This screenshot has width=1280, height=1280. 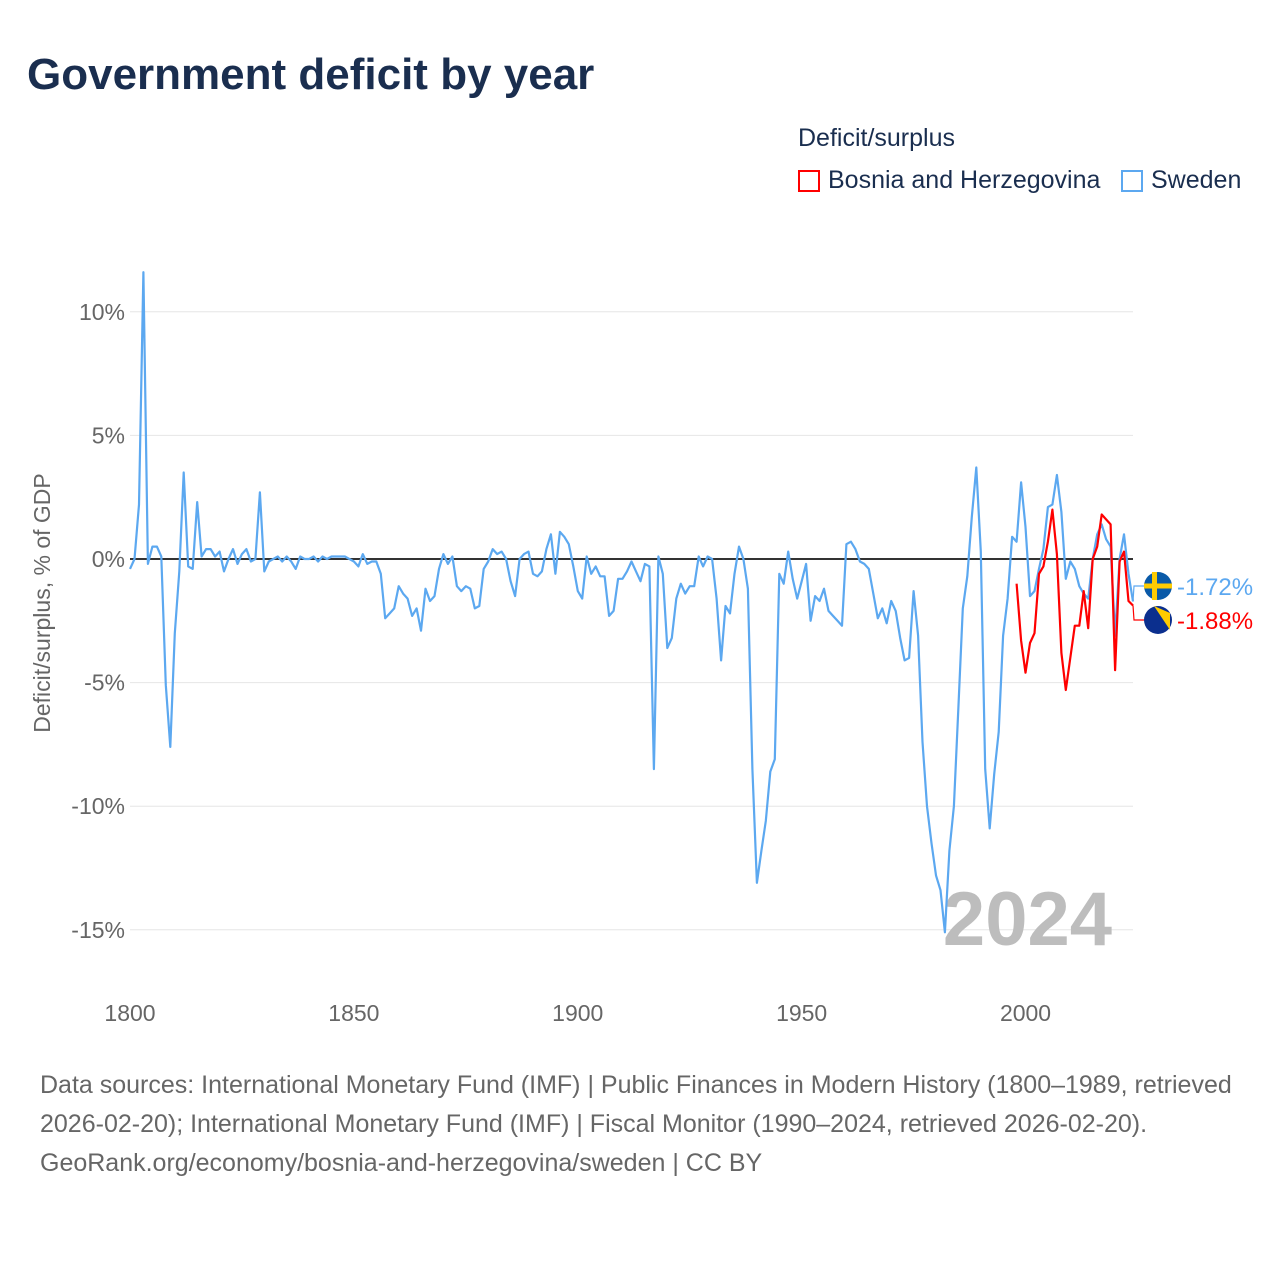 I want to click on sweden-flag-icon, so click(x=1158, y=586).